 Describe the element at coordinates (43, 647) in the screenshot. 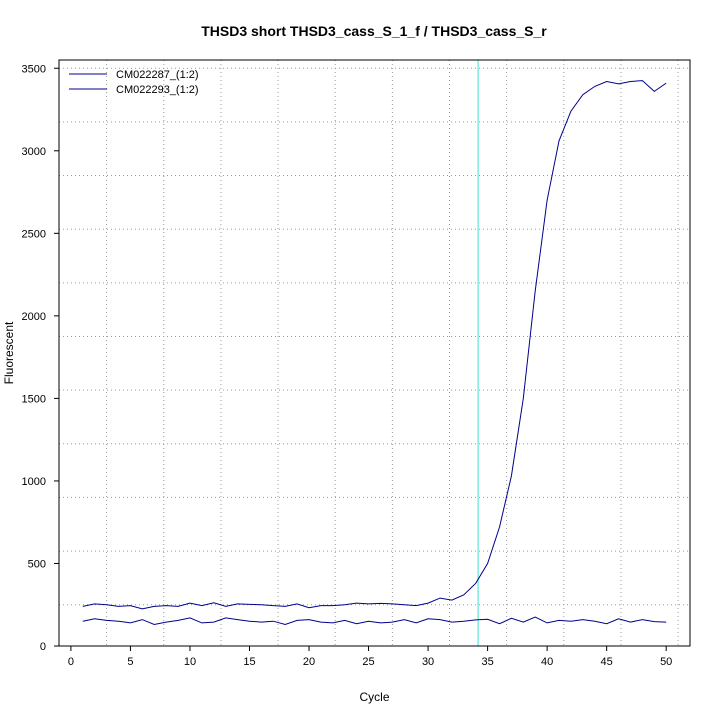

I see `y-tick-label: 0` at that location.